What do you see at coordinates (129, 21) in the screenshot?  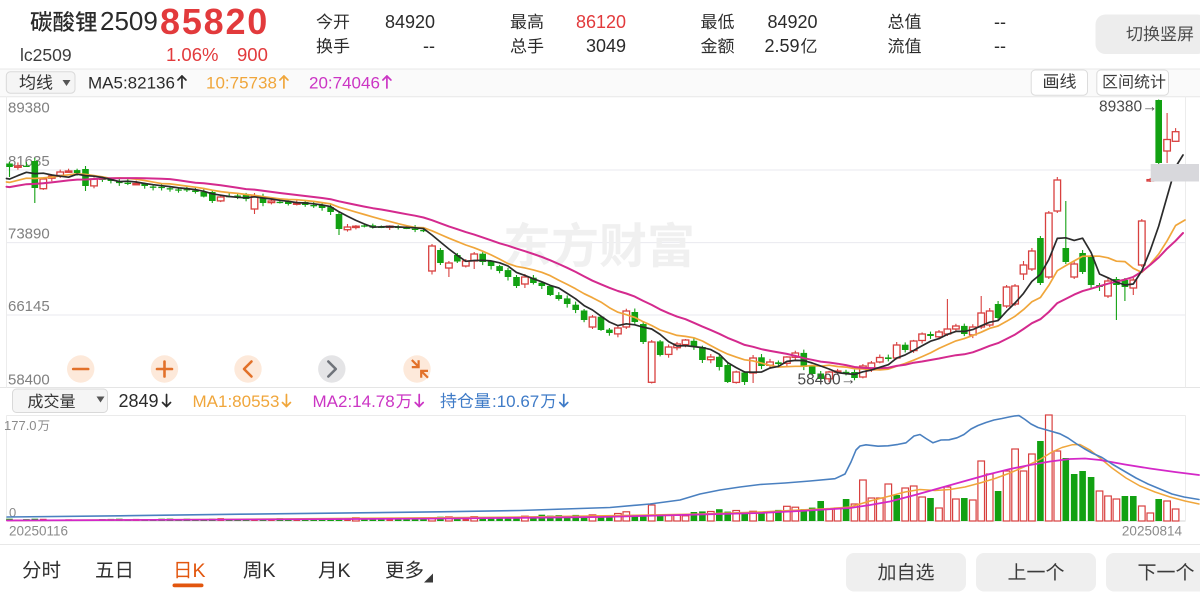 I see `svg-text: 2509` at bounding box center [129, 21].